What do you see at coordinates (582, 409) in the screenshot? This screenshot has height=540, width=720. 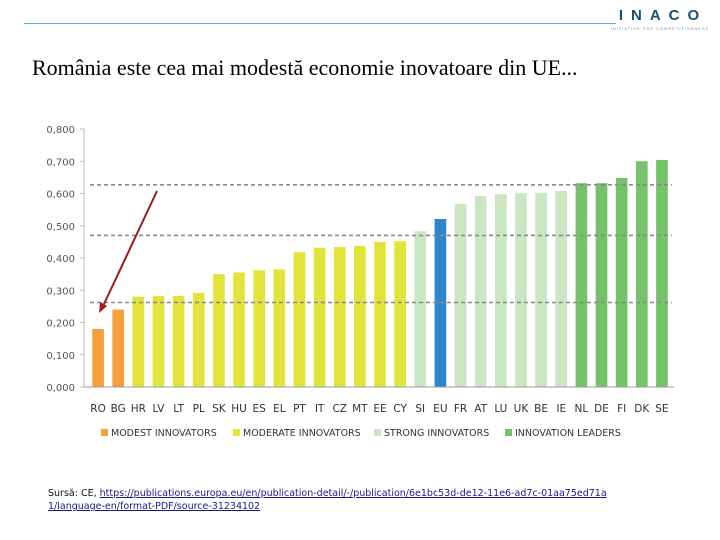 I see `x-tick-label: NL` at bounding box center [582, 409].